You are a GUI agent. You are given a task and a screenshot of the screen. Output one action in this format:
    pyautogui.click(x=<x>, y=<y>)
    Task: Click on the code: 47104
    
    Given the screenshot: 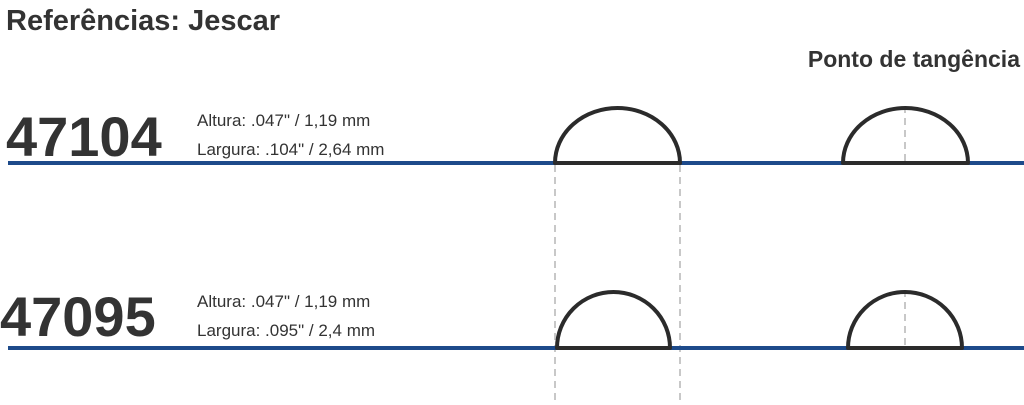 What is the action you would take?
    pyautogui.click(x=84, y=136)
    